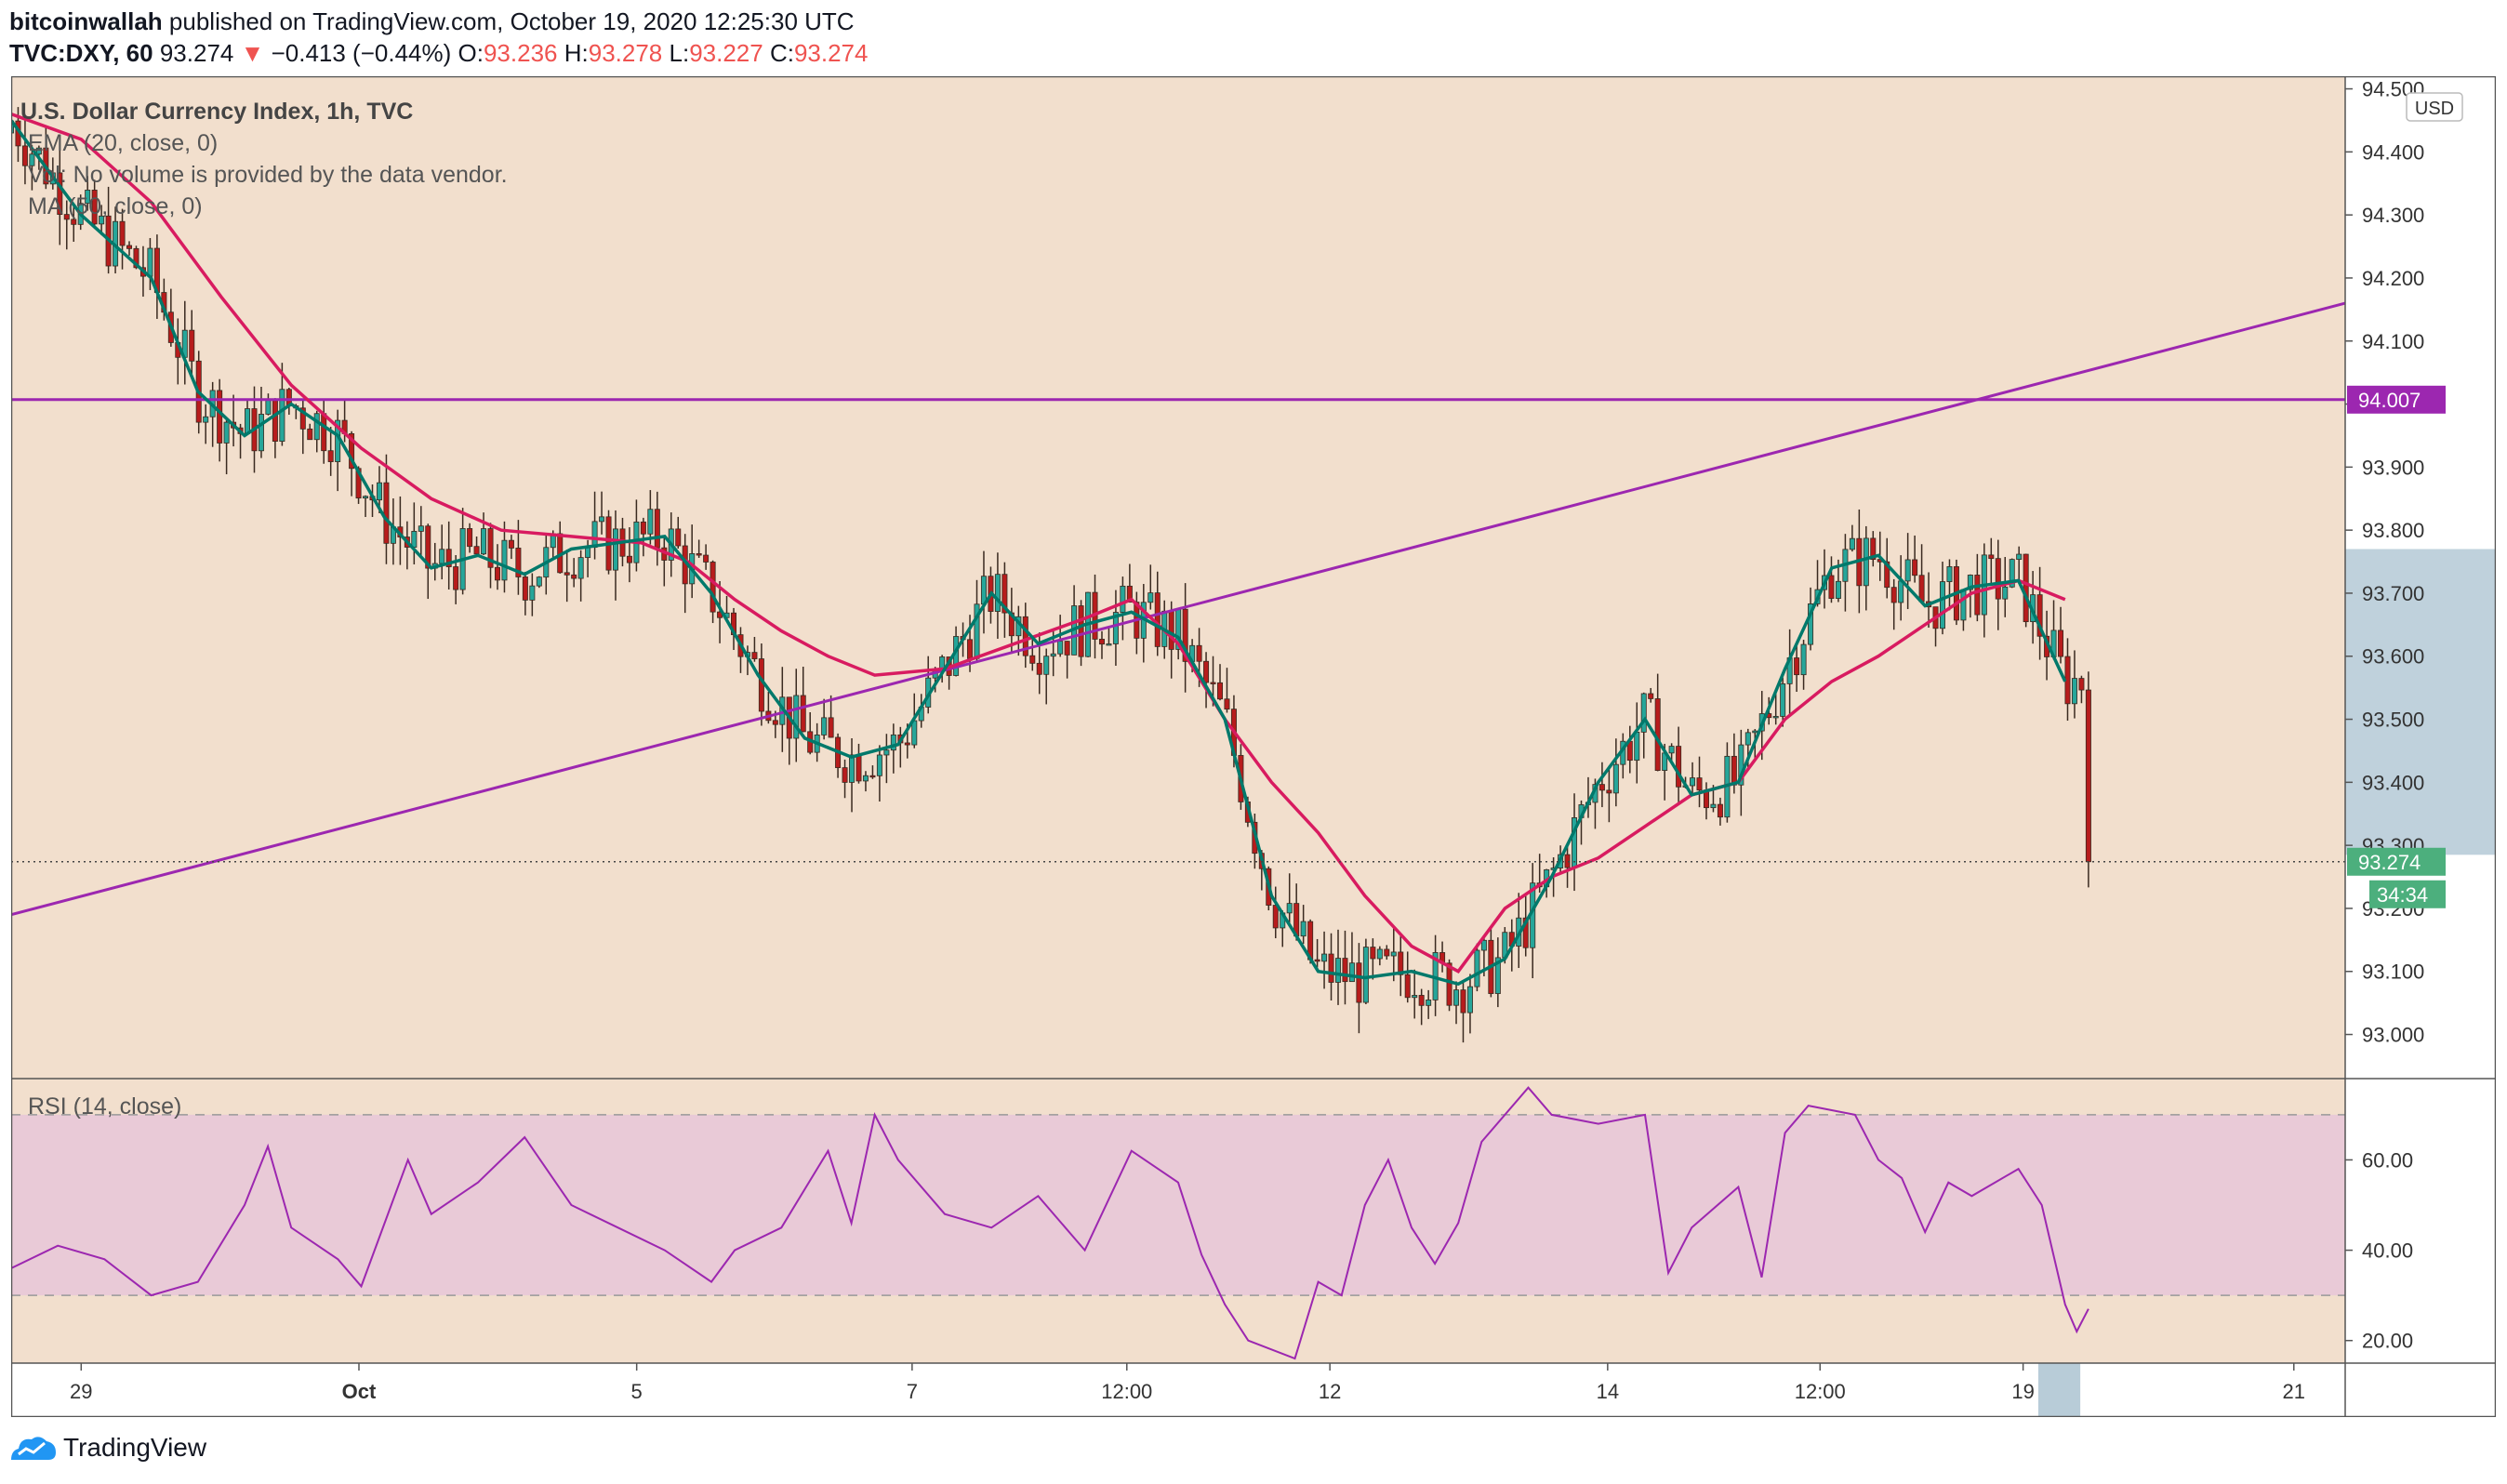 This screenshot has height=1484, width=2507. Describe the element at coordinates (81, 53) in the screenshot. I see `symbol-label: TVC:DXY, 60` at that location.